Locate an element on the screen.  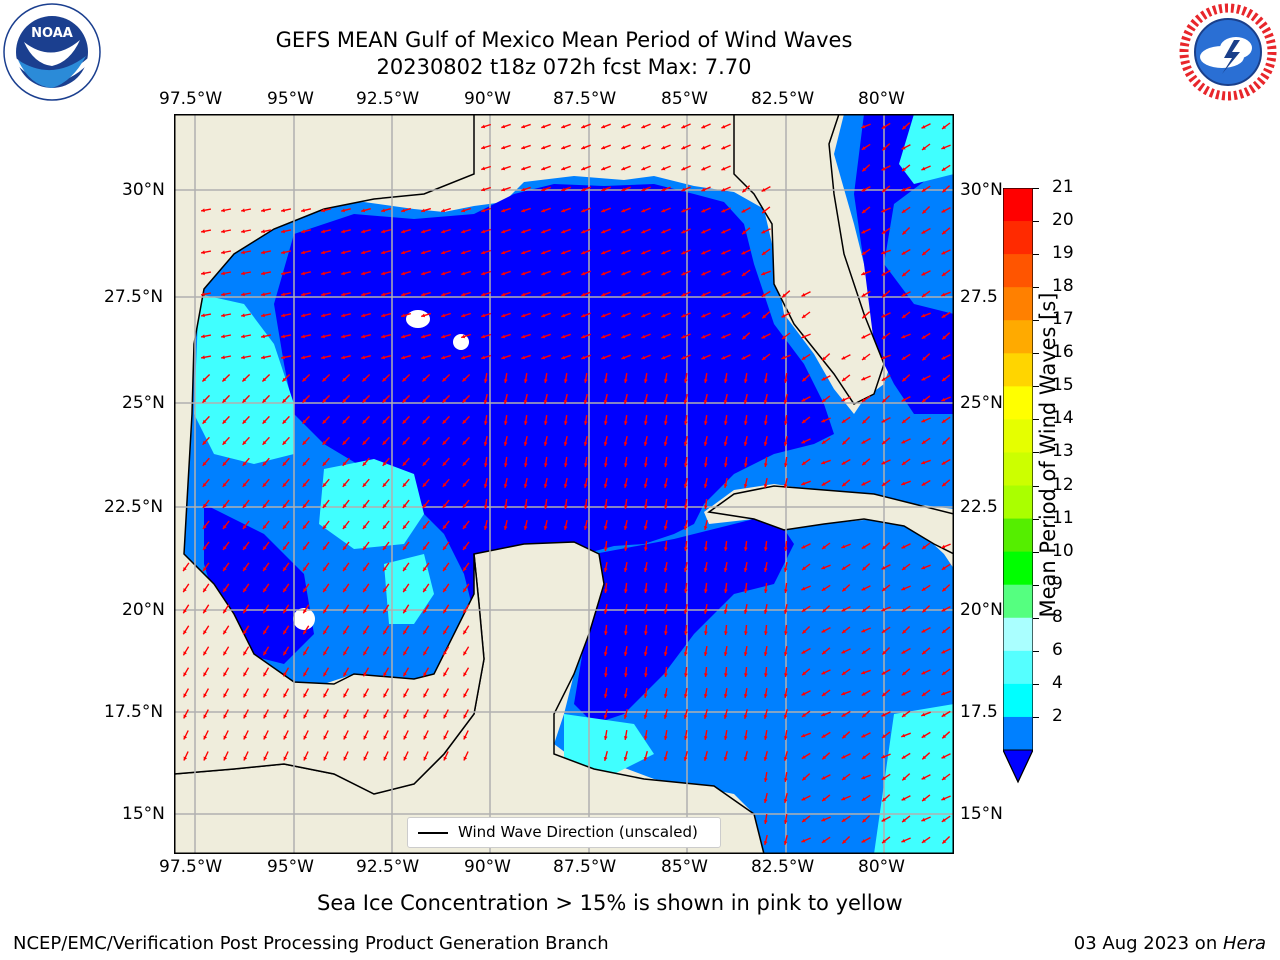
colorbar-band is located at coordinates (1018, 469).